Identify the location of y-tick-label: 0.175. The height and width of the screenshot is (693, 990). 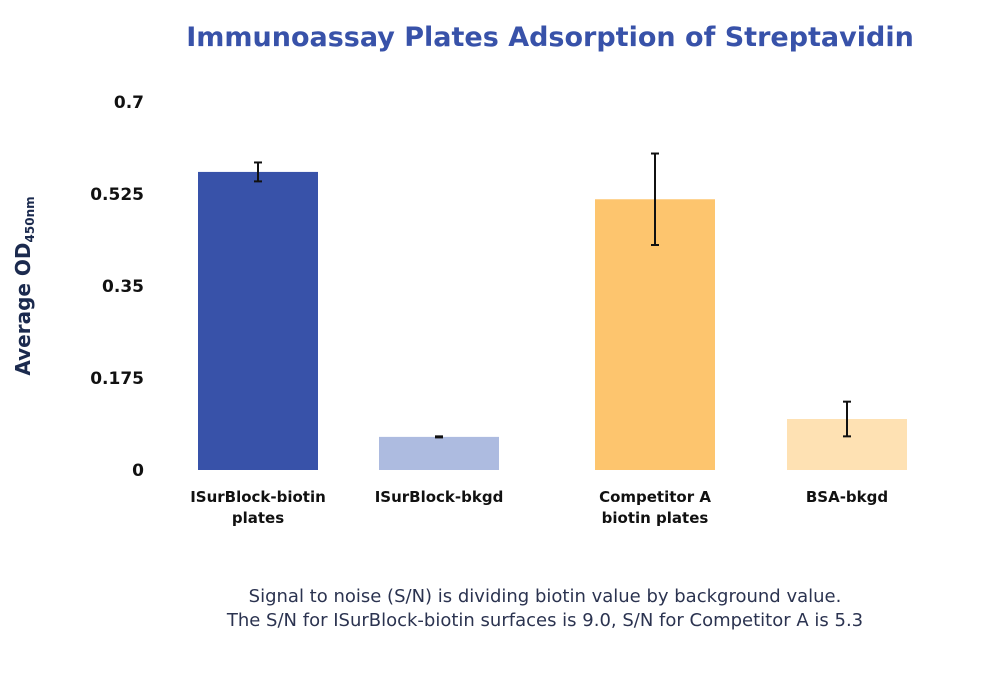
(117, 379).